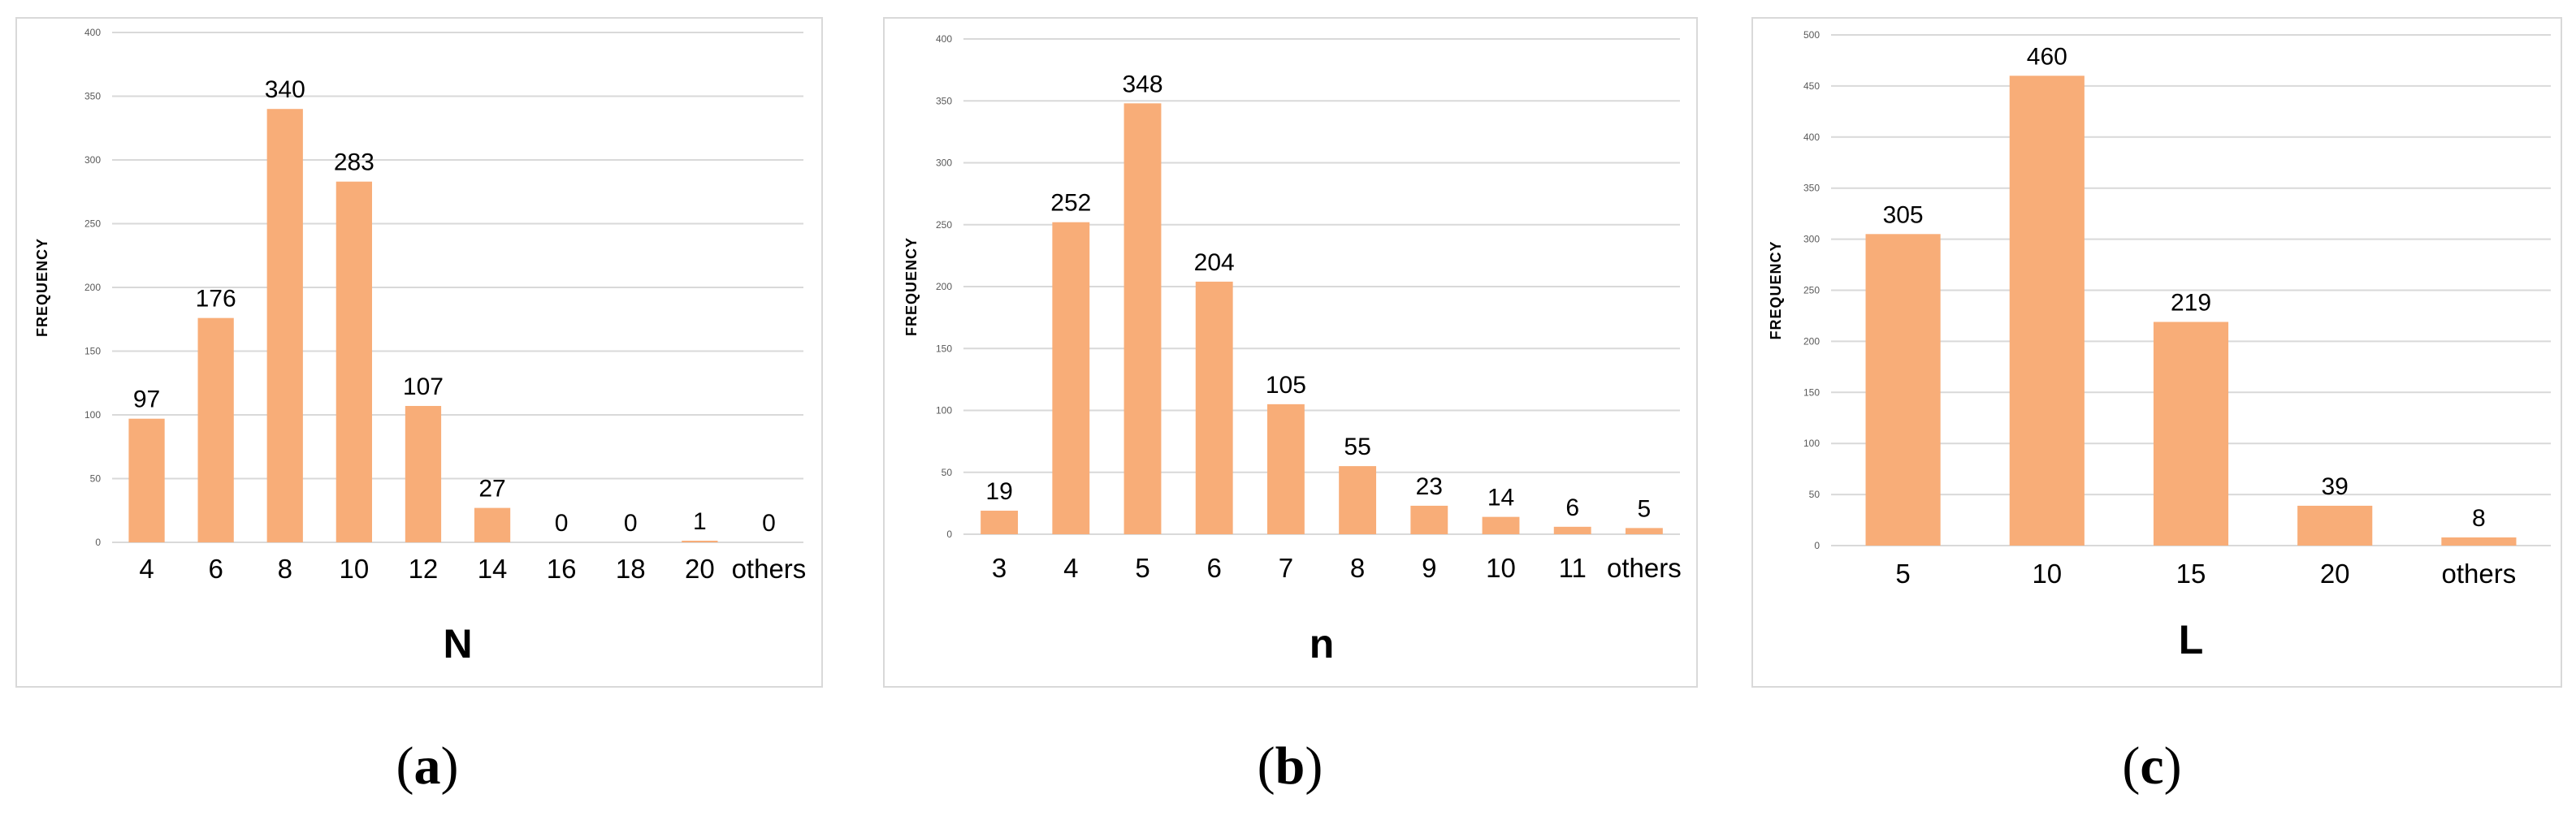 The width and height of the screenshot is (2576, 820). Describe the element at coordinates (2335, 487) in the screenshot. I see `data-label: 39` at that location.